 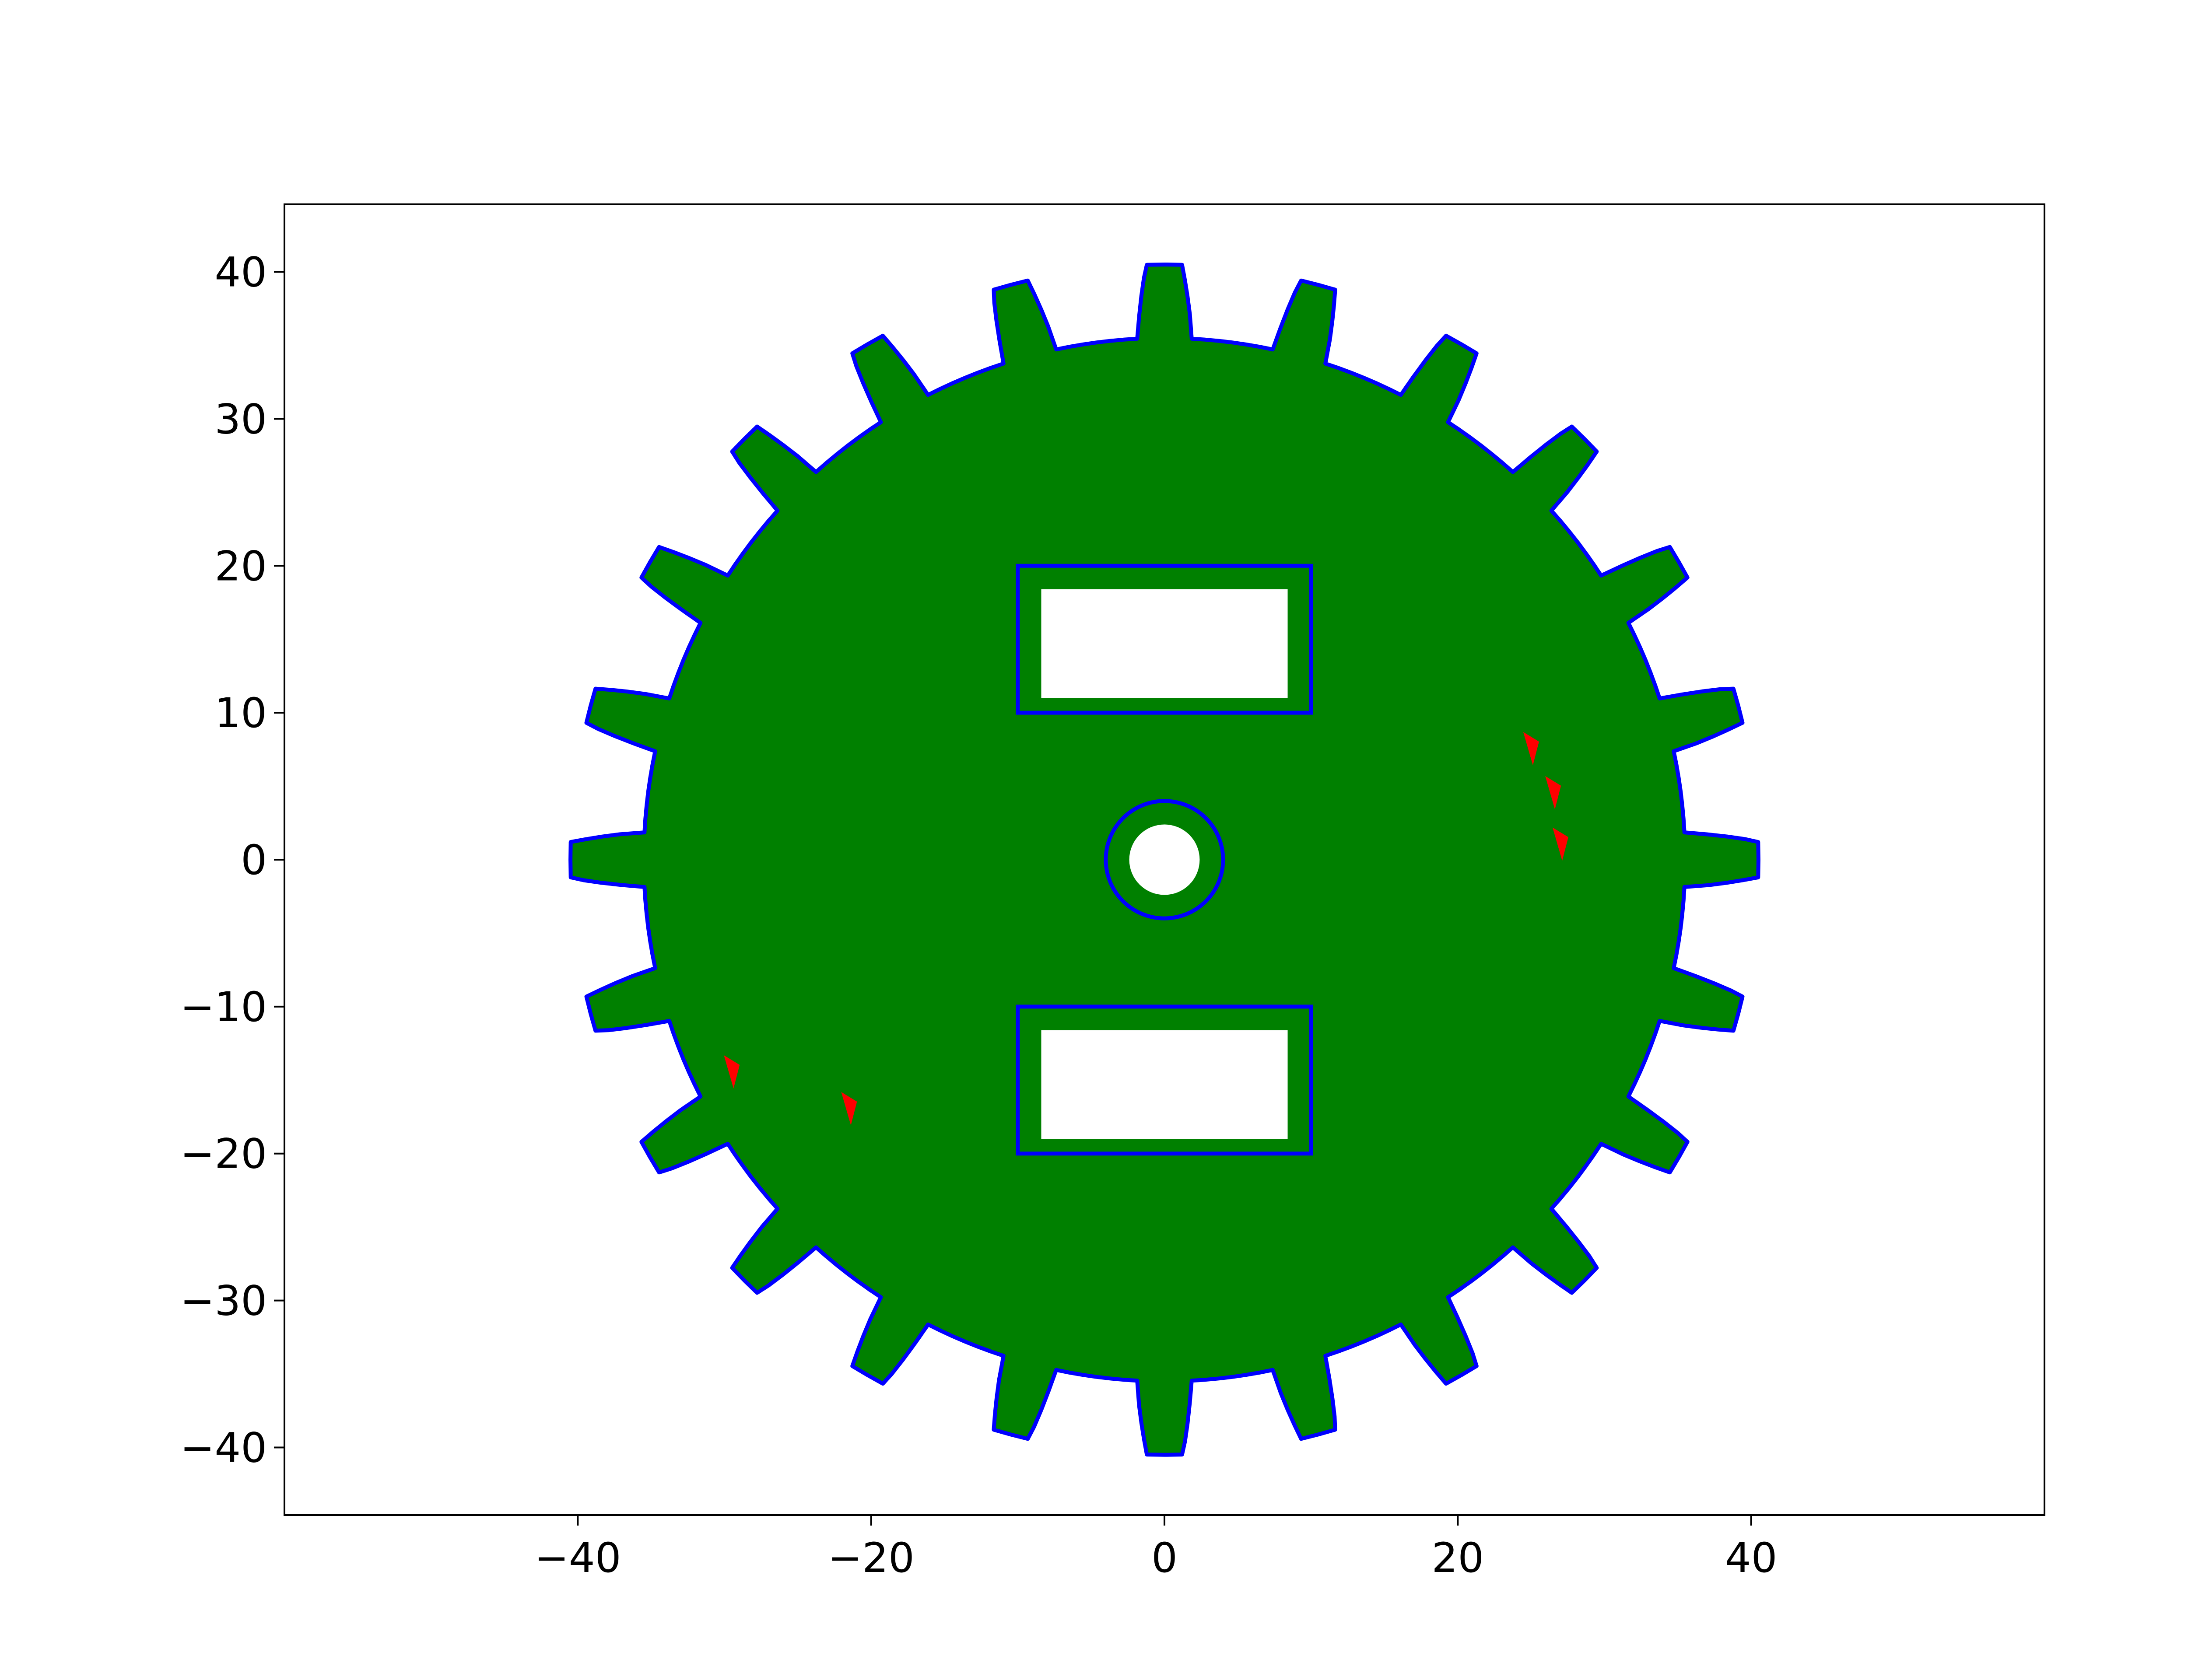 What do you see at coordinates (223, 1301) in the screenshot?
I see `y-tick-label: −30` at bounding box center [223, 1301].